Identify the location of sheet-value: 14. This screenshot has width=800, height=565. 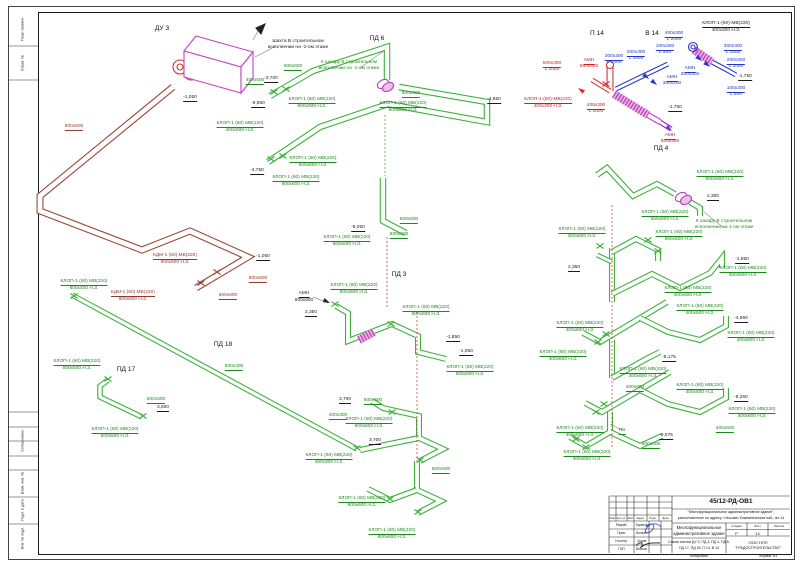
(757, 533).